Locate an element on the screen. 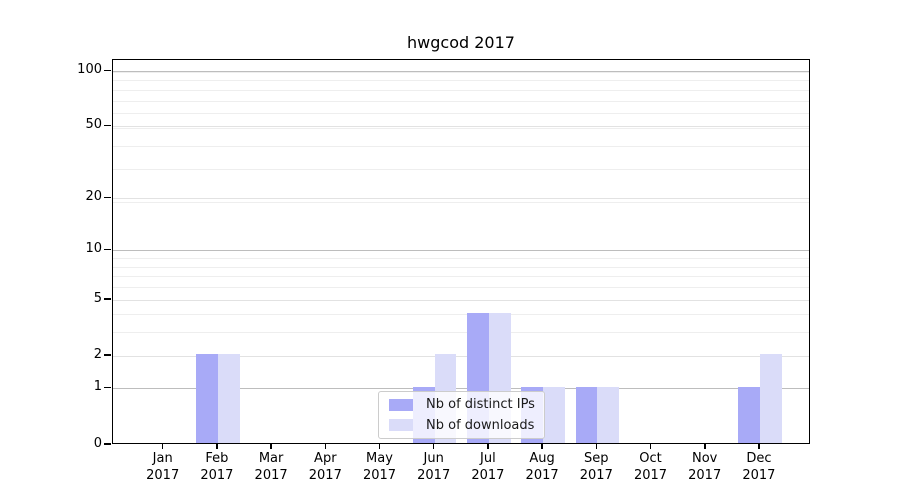 Image resolution: width=900 pixels, height=500 pixels. x-tick-label: Oct 2017 is located at coordinates (650, 467).